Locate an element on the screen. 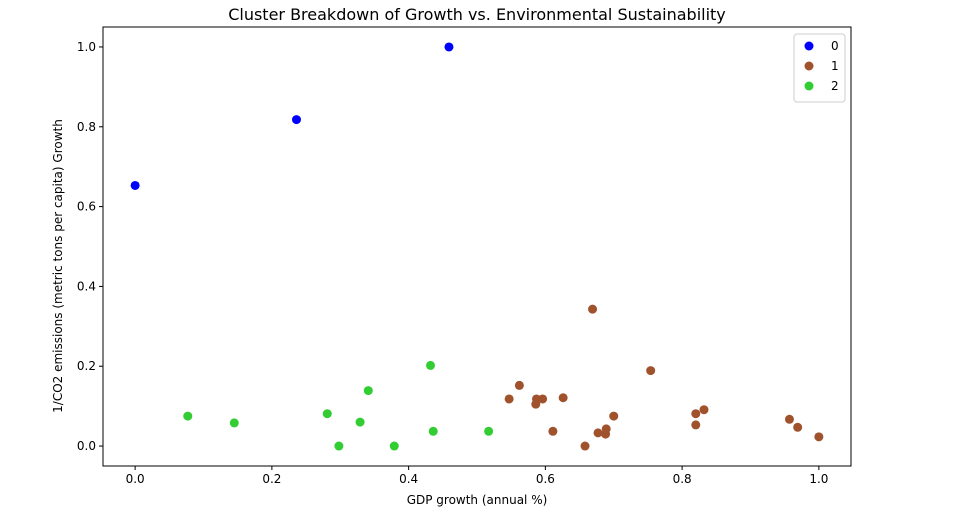 Image resolution: width=980 pixels, height=532 pixels. x-tick-label: 0.6 is located at coordinates (545, 479).